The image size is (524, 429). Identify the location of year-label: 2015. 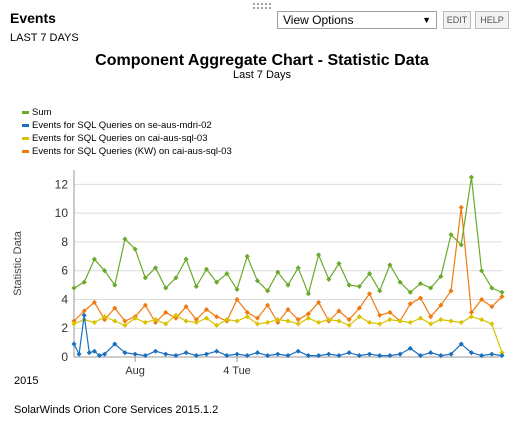
(26, 381).